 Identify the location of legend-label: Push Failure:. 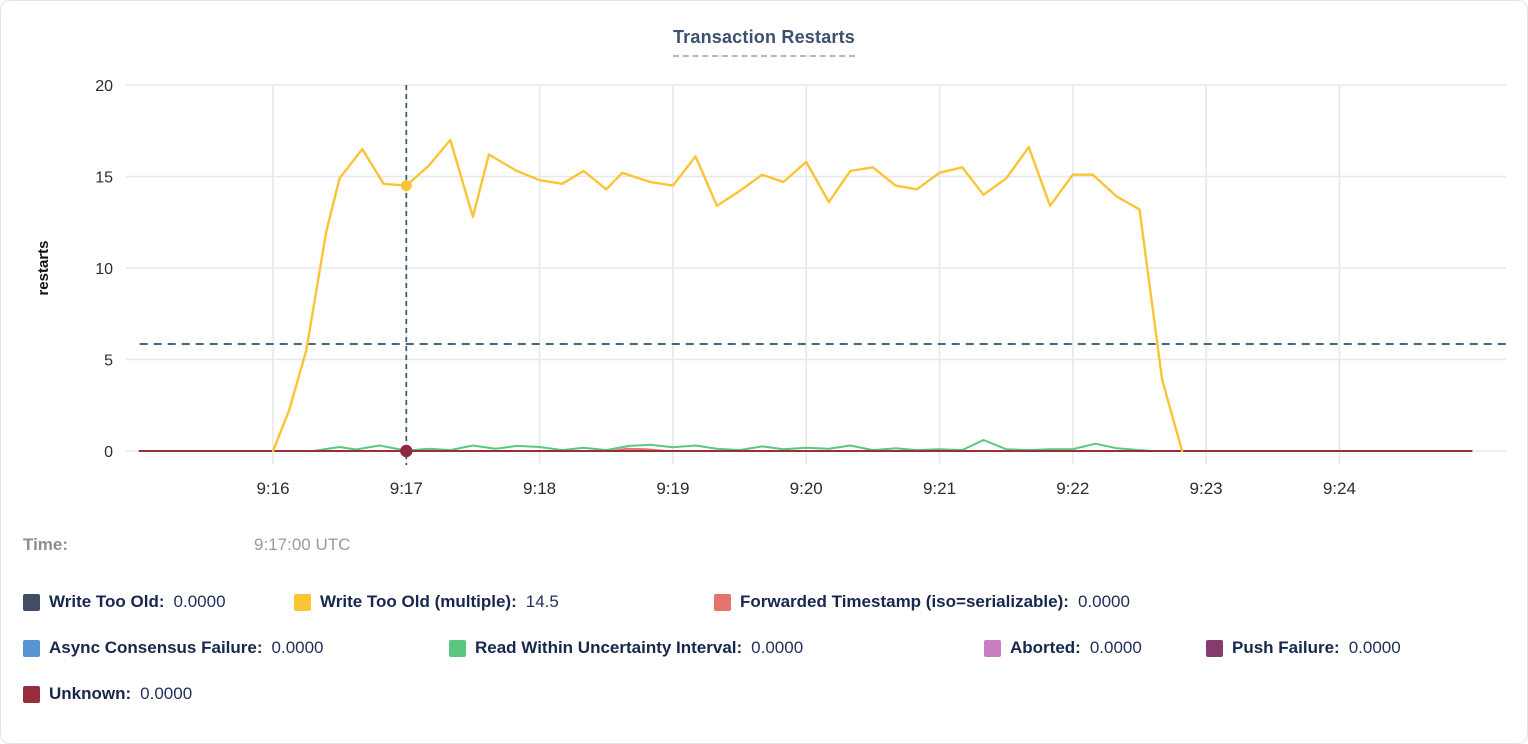
(1286, 647).